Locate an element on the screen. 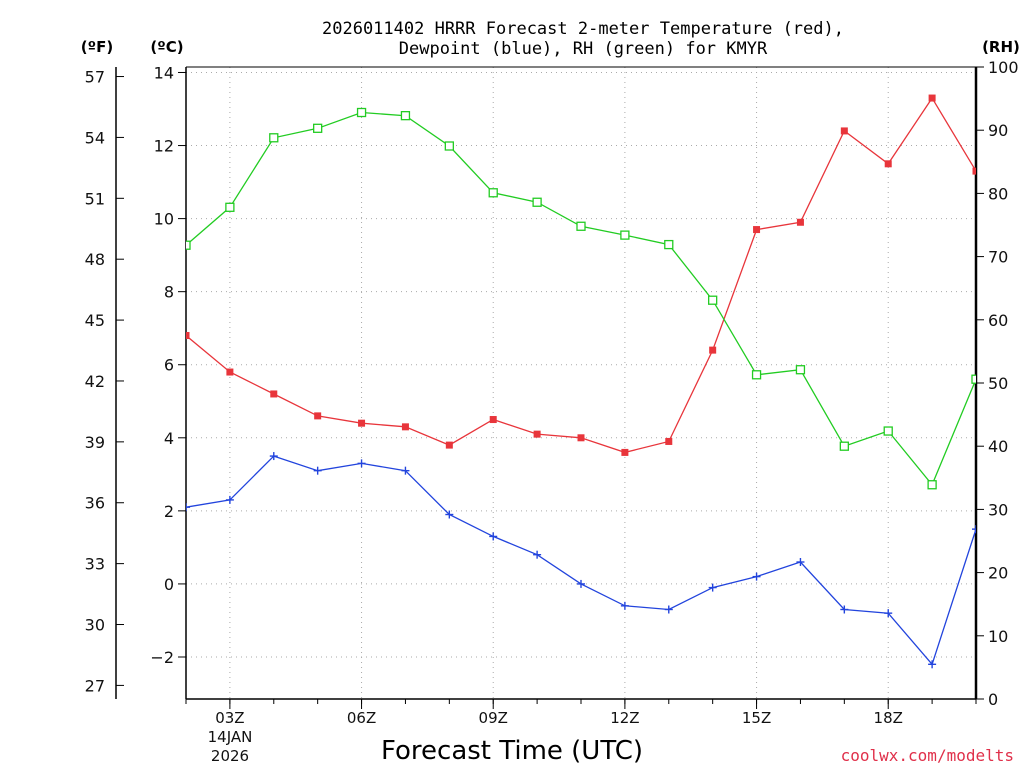 The image size is (1024, 768). chart-title-line-2: Dewpoint (blue), RH (green) for KMYR is located at coordinates (583, 49).